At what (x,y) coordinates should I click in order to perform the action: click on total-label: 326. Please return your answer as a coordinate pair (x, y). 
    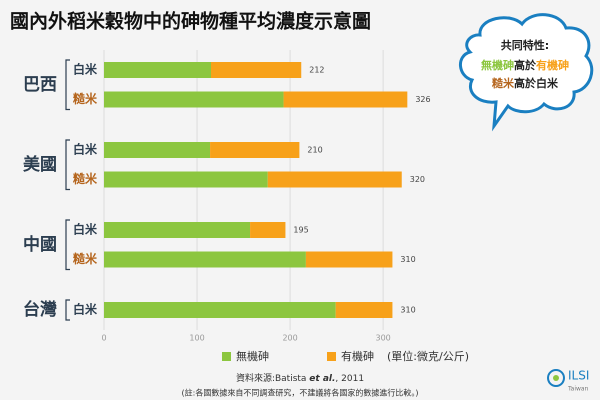
    Looking at the image, I should click on (422, 99).